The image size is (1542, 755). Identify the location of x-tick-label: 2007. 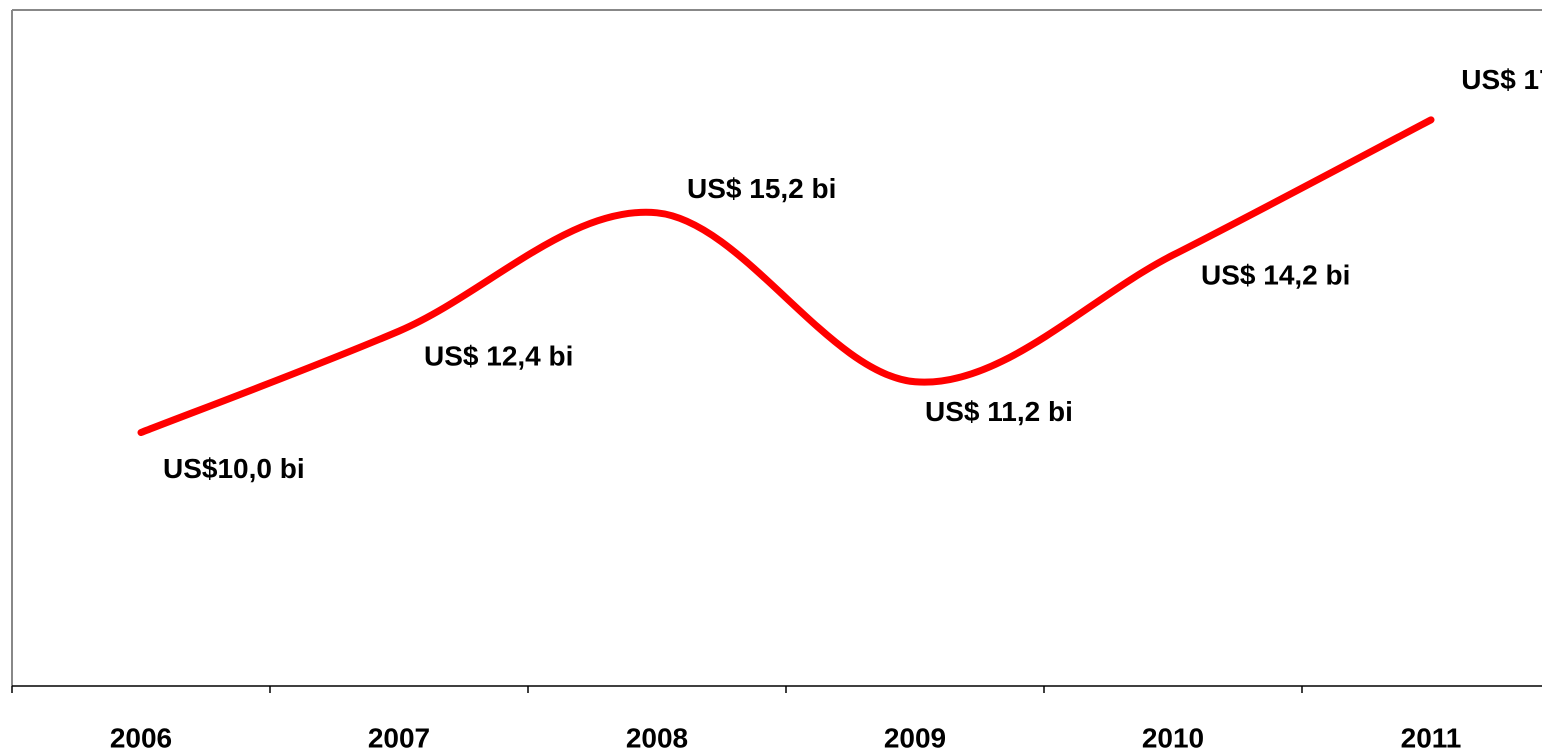
(399, 737).